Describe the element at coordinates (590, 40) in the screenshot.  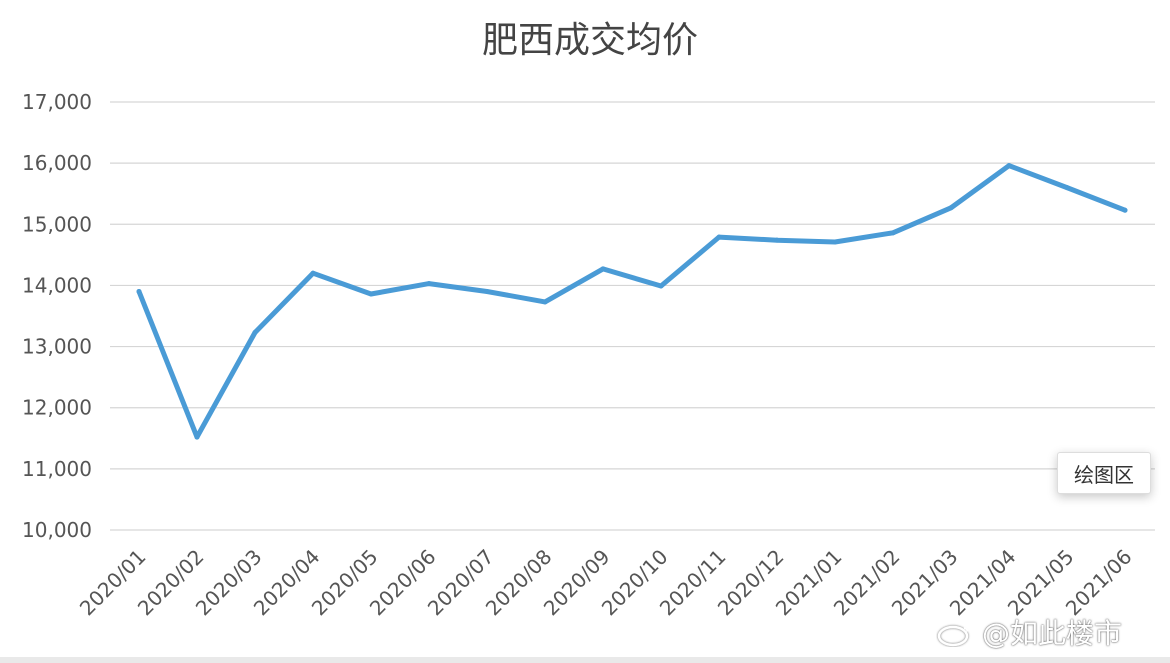
I see `chart-title: 肥西成交均价` at that location.